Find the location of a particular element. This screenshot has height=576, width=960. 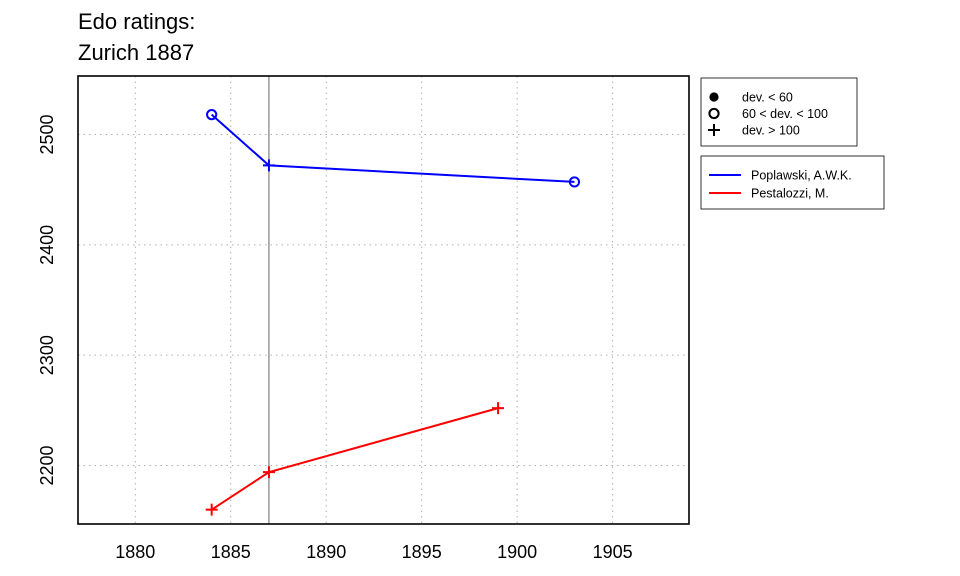

y-tick-label: 2300 is located at coordinates (47, 355).